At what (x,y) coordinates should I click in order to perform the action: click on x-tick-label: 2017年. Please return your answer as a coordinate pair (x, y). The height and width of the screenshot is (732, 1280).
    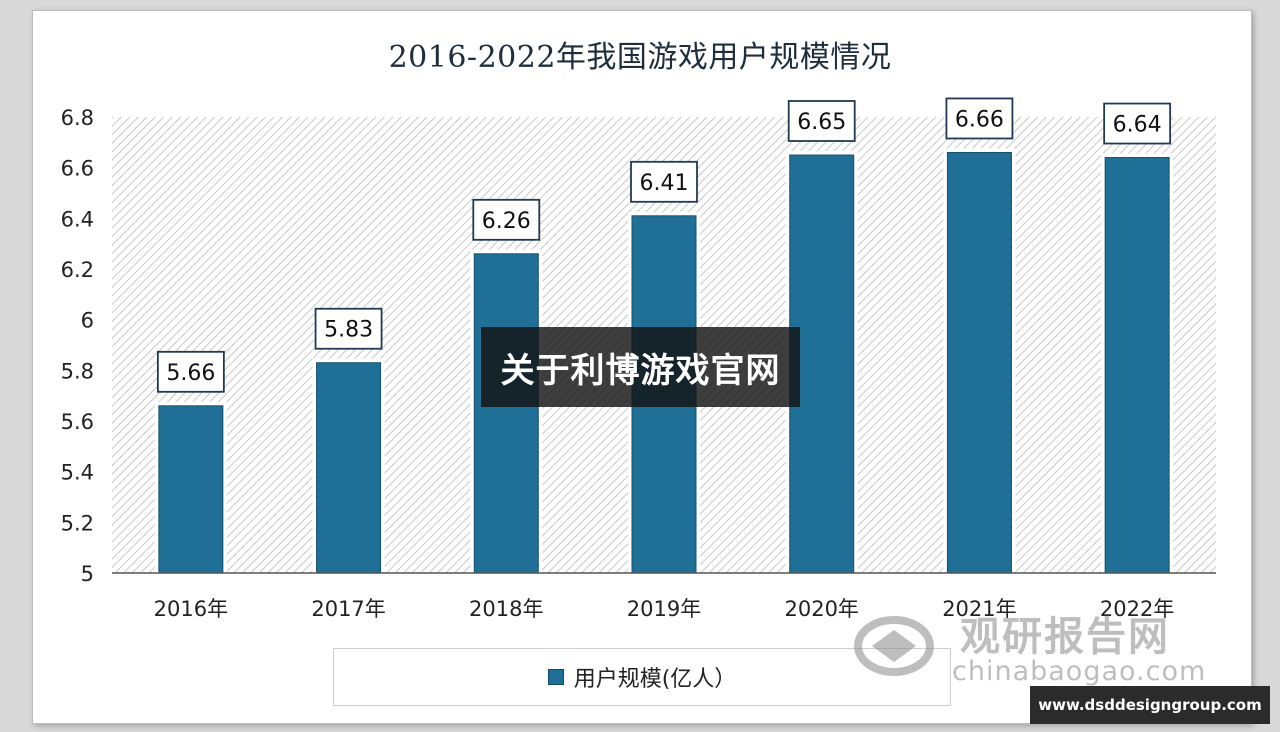
    Looking at the image, I should click on (348, 609).